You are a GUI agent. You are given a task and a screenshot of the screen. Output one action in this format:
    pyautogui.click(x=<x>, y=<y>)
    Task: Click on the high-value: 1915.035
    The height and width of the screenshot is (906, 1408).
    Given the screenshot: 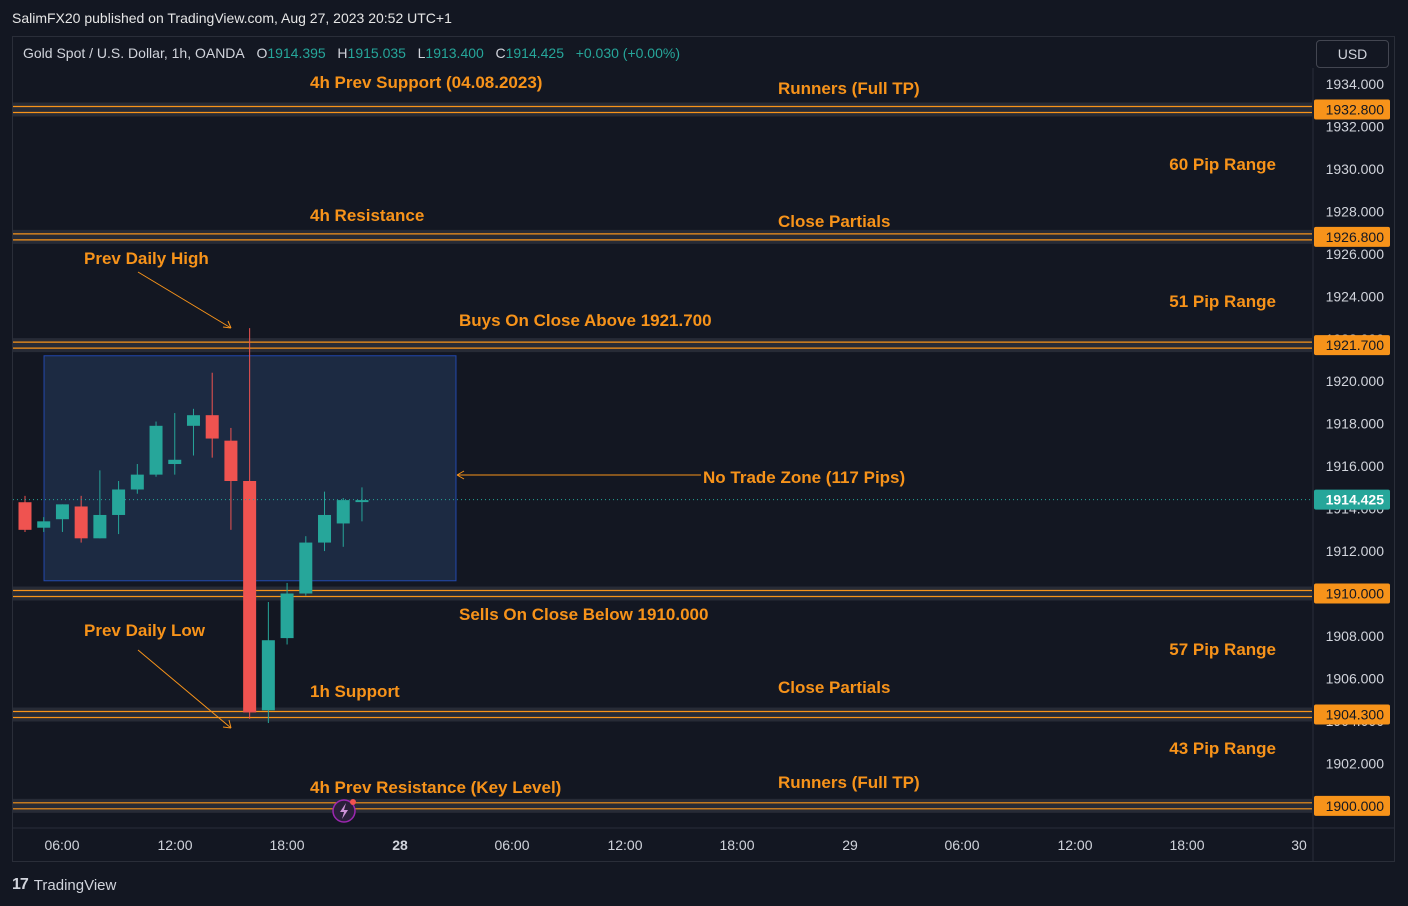 What is the action you would take?
    pyautogui.click(x=376, y=53)
    